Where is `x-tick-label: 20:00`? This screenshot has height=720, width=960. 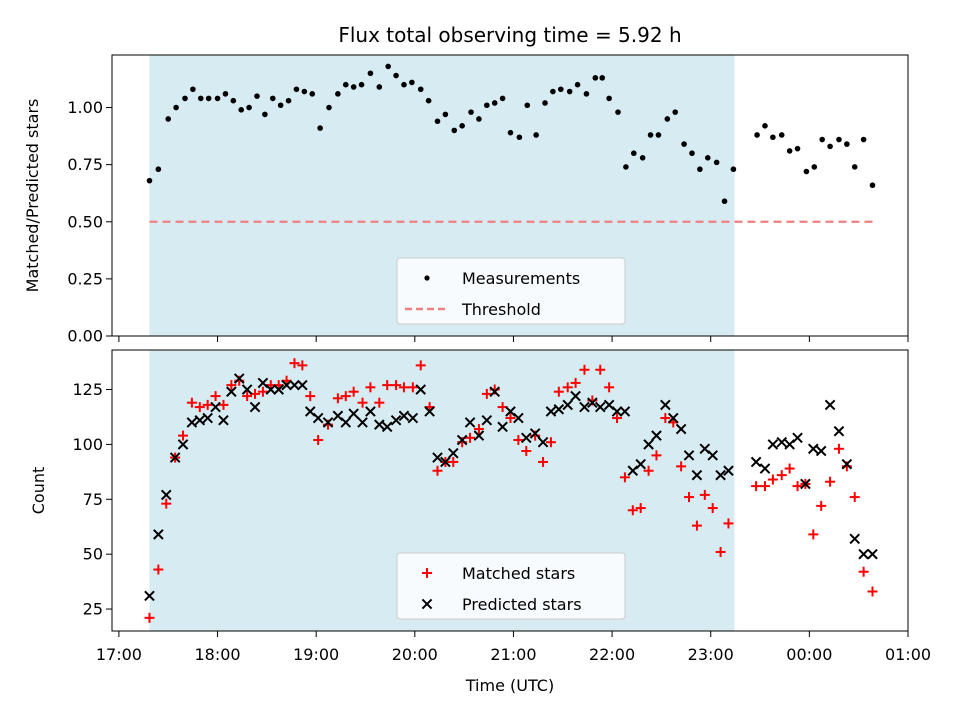
x-tick-label: 20:00 is located at coordinates (415, 654).